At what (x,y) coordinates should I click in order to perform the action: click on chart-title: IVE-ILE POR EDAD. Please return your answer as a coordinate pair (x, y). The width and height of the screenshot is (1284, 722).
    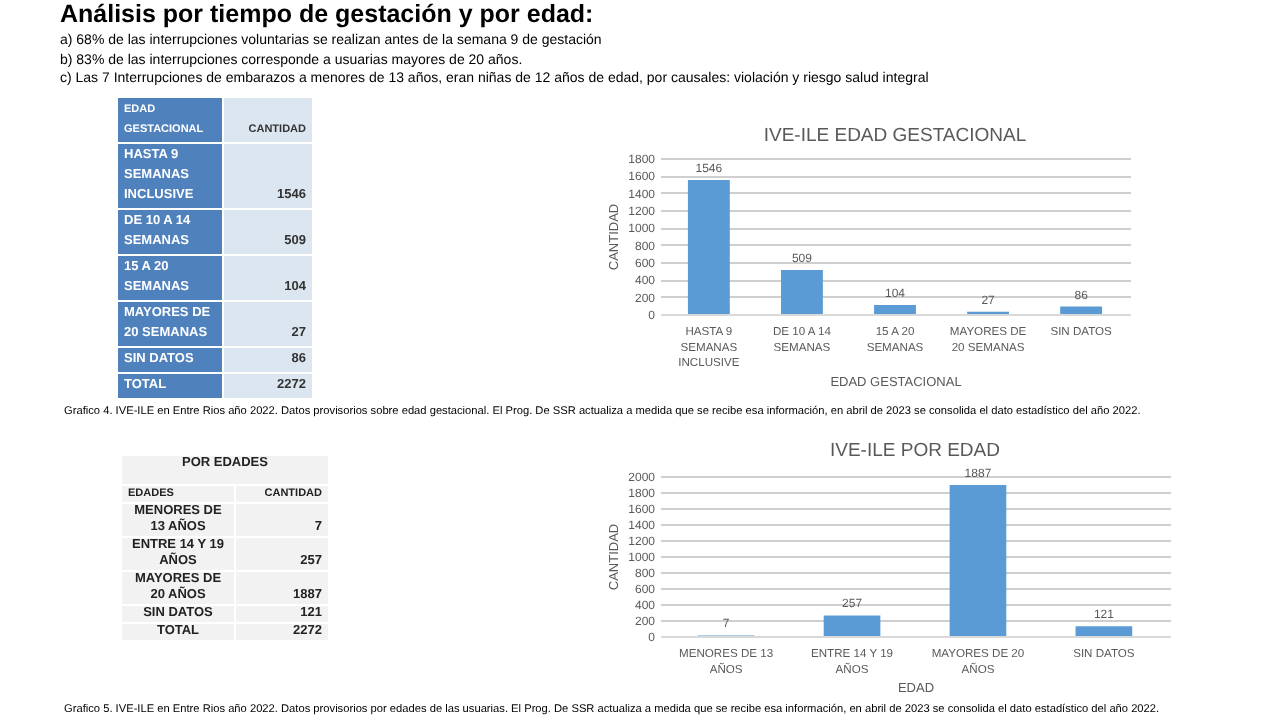
    Looking at the image, I should click on (915, 451).